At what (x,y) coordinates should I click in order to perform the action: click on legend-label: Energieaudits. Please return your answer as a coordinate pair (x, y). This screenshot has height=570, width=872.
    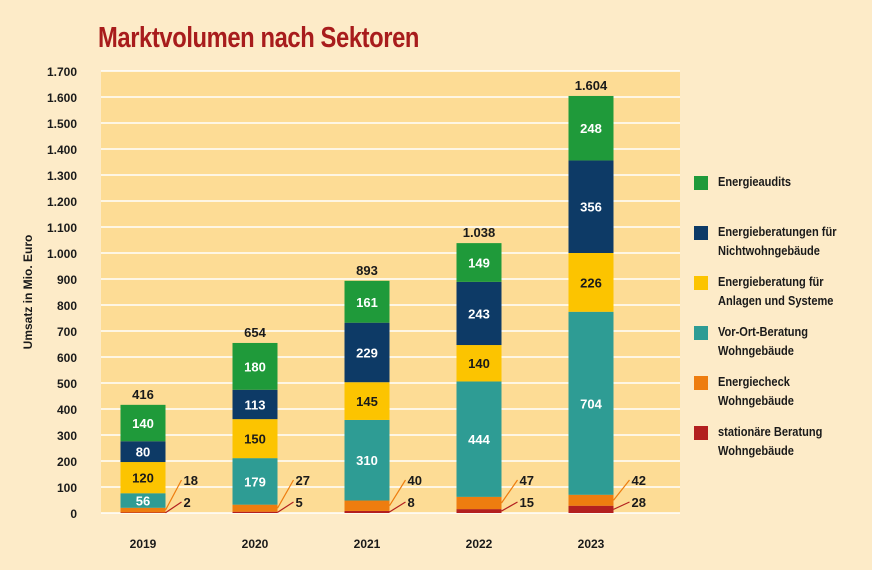
    Looking at the image, I should click on (755, 181).